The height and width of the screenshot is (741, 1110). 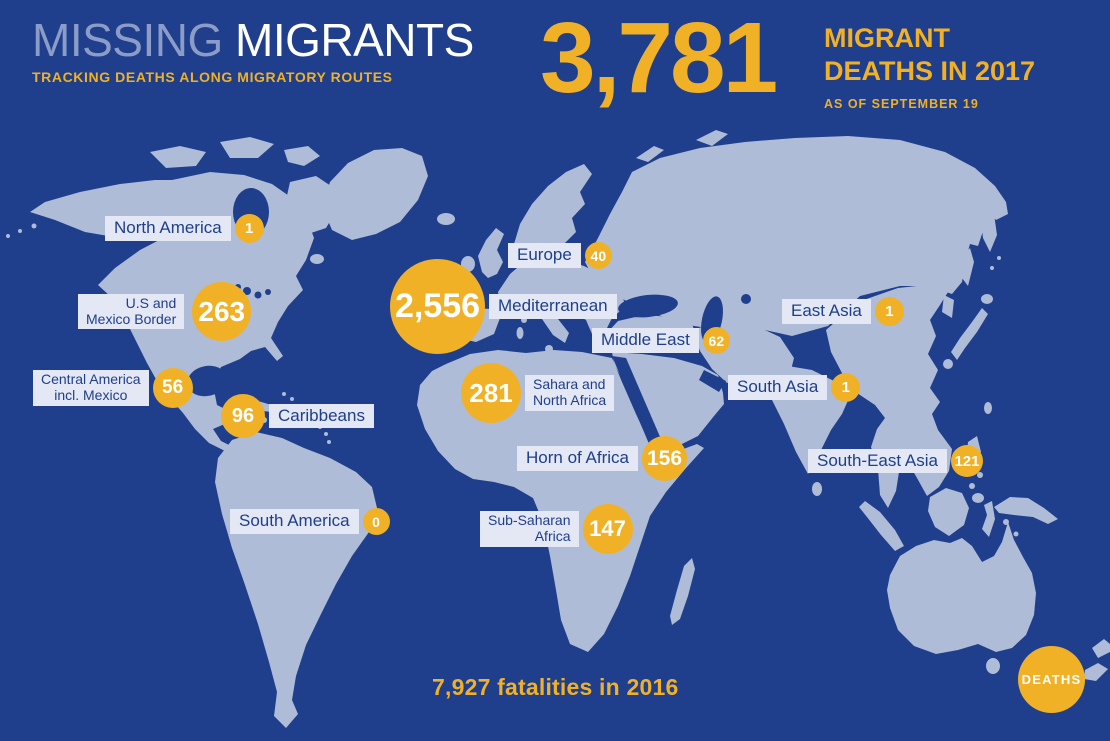 I want to click on deaths-badge-text: DEATHS, so click(x=1051, y=679).